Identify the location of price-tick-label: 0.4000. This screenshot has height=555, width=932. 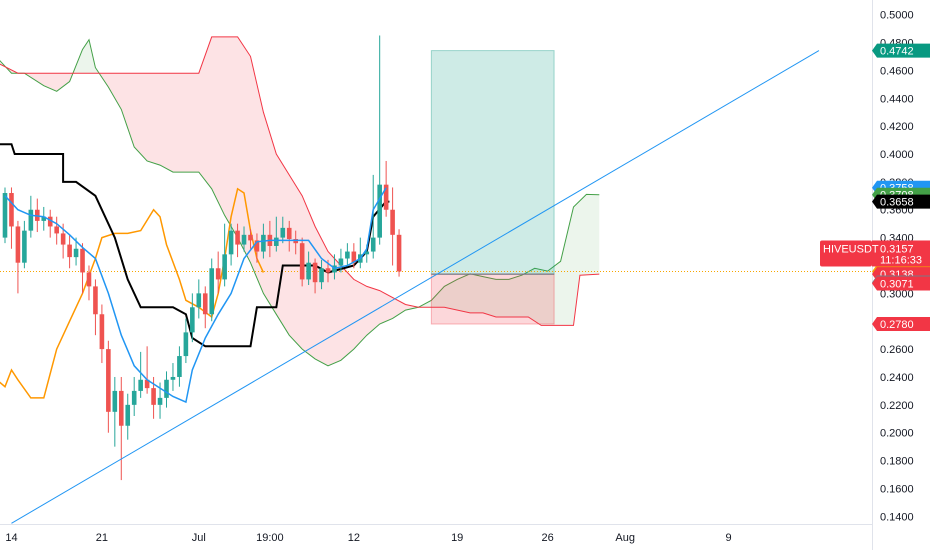
(897, 155).